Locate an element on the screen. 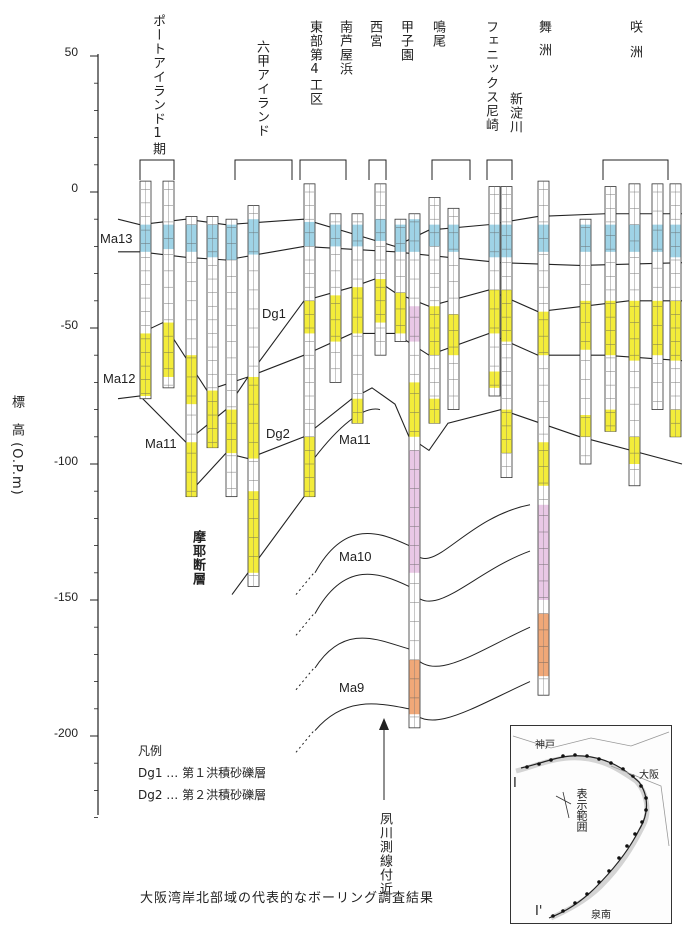 Image resolution: width=699 pixels, height=935 pixels. site-label-nishinomiya: 西宮 is located at coordinates (374, 34).